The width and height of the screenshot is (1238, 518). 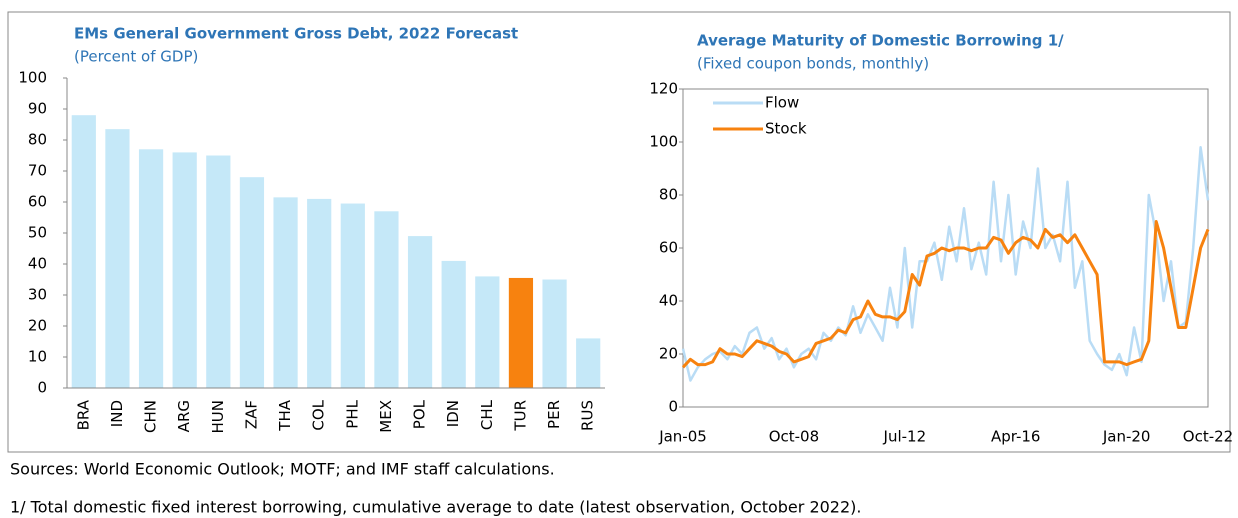 I want to click on y-tick-label: 10, so click(x=37, y=357).